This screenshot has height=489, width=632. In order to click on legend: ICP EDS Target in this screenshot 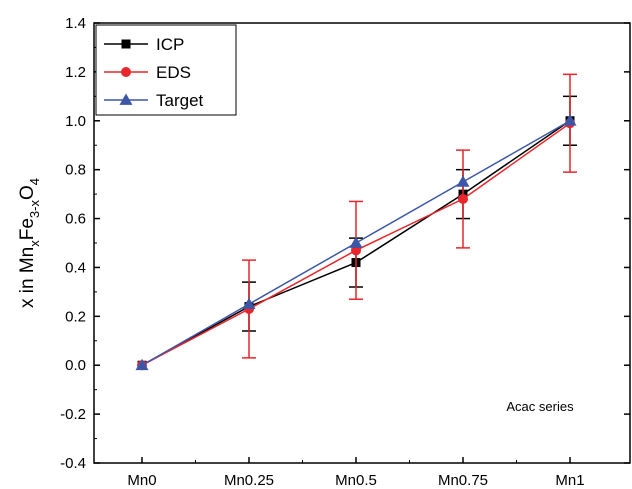, I will do `click(166, 70)`.